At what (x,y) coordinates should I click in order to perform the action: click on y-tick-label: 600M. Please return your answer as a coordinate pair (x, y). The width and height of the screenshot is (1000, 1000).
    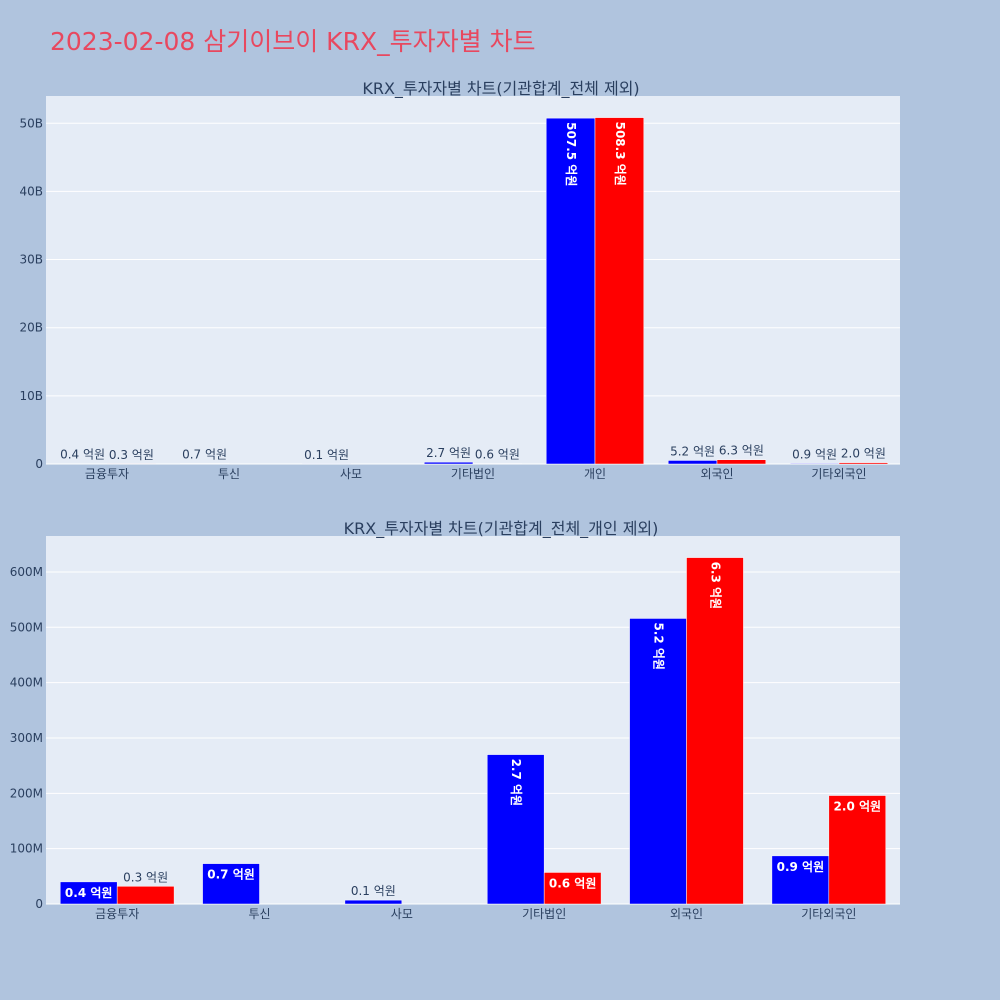
    Looking at the image, I should click on (26, 572).